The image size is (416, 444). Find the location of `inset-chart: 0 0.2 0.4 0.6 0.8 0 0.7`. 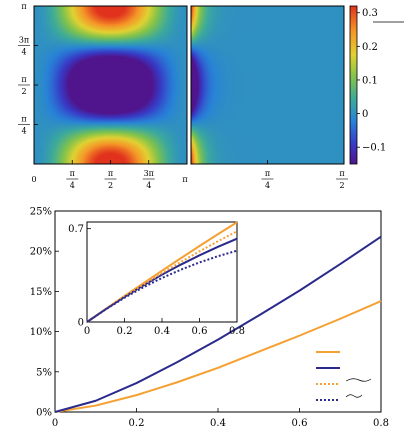

inset-chart: 0 0.2 0.4 0.6 0.8 0 0.7 is located at coordinates (156, 279).